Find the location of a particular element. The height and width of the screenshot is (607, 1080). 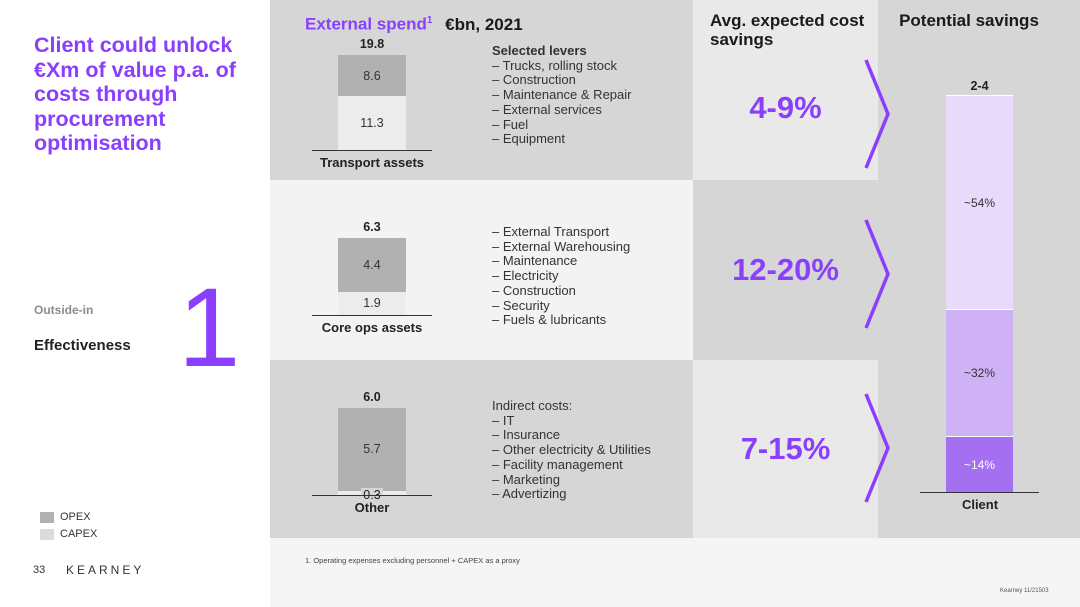

legend-swatch-capex is located at coordinates (47, 534).